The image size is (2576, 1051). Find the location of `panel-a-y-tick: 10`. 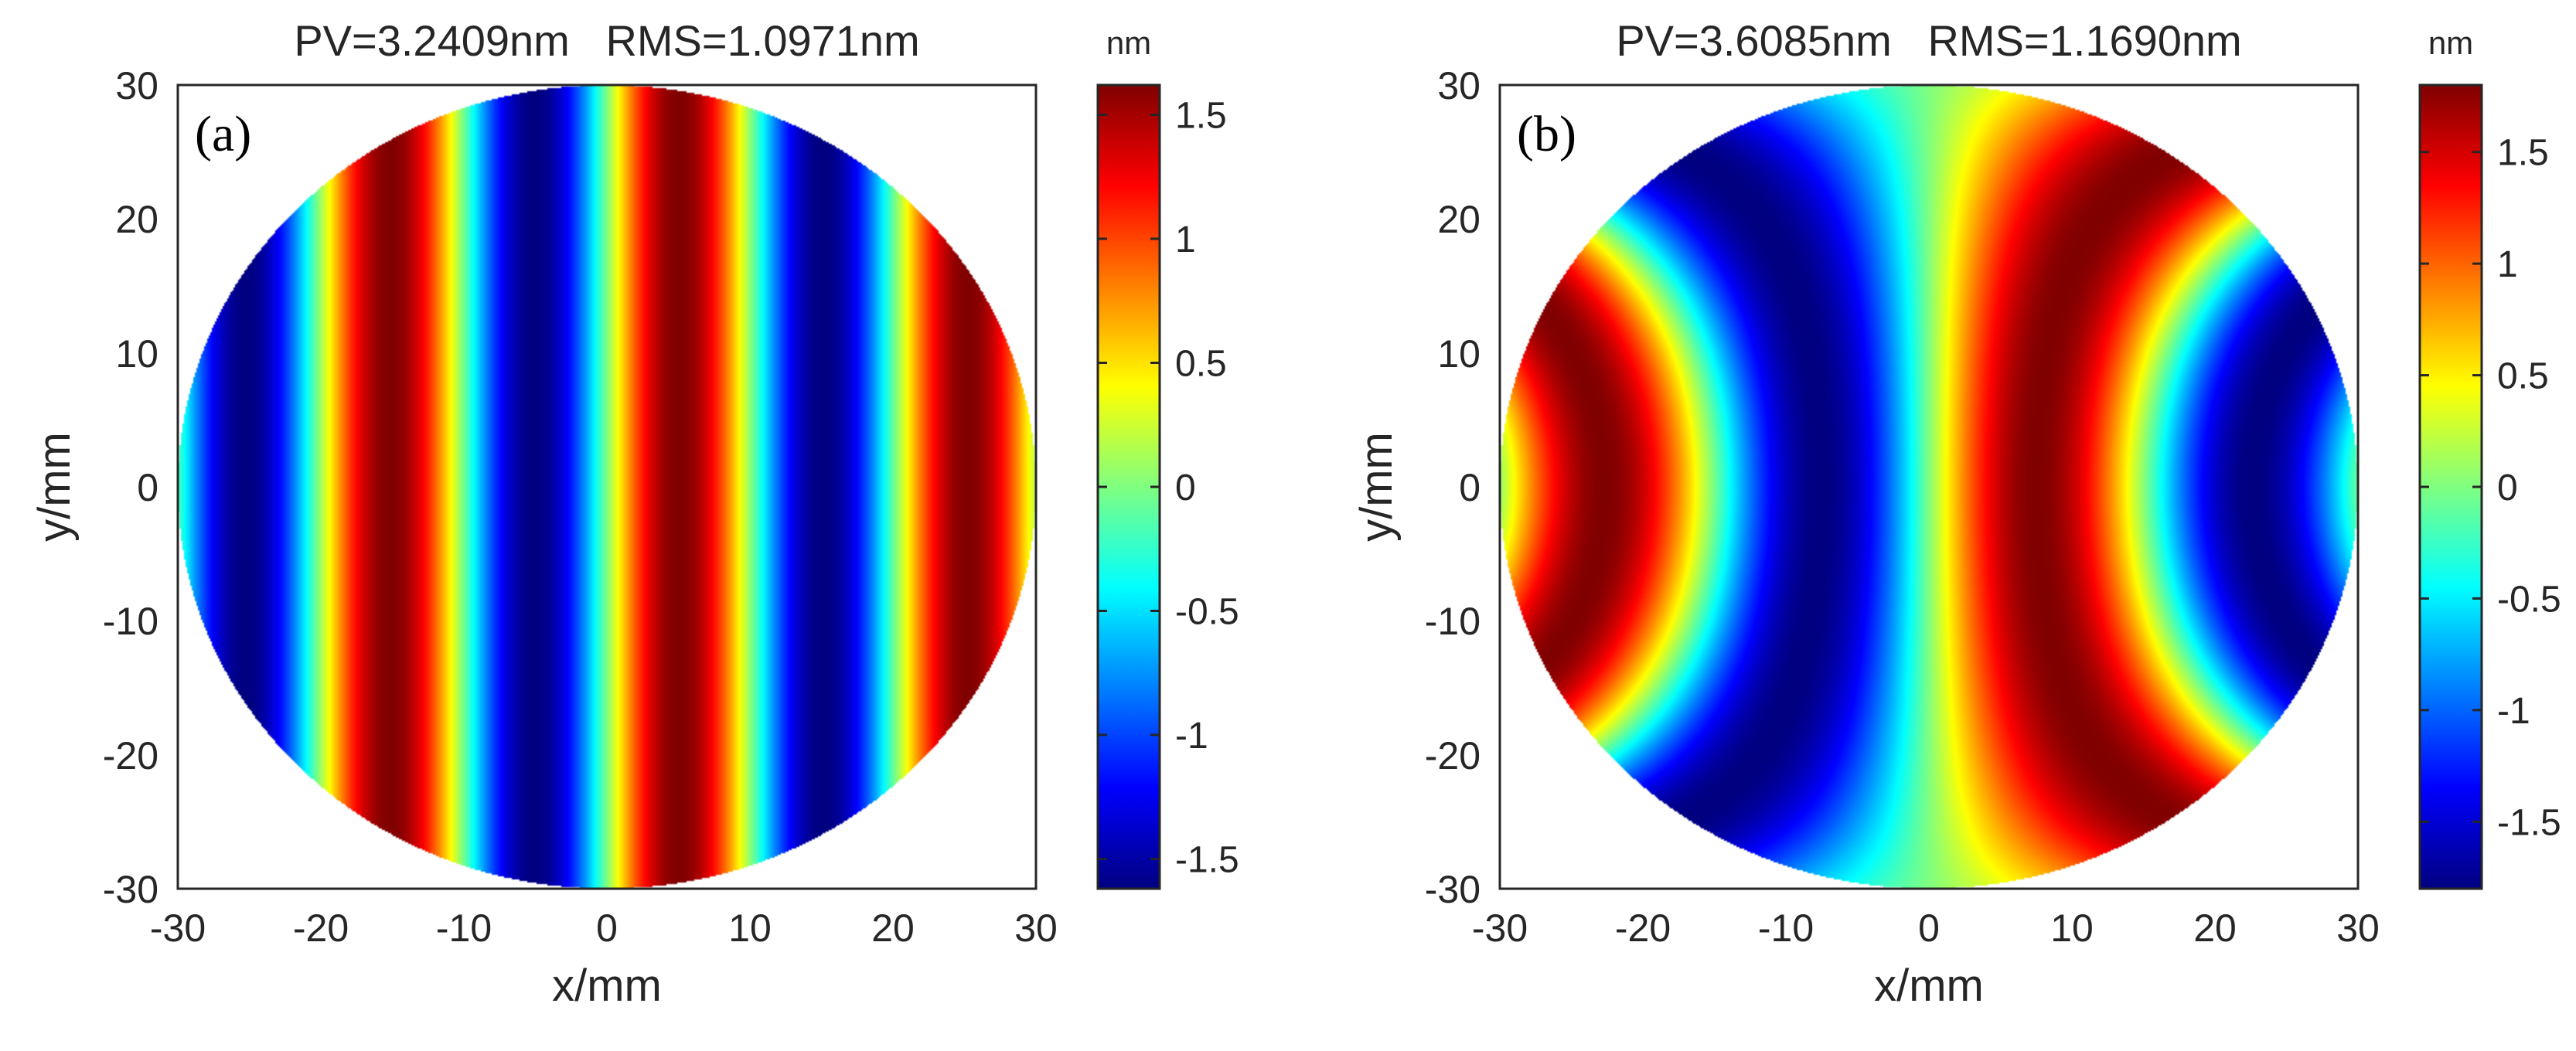

panel-a-y-tick: 10 is located at coordinates (136, 354).